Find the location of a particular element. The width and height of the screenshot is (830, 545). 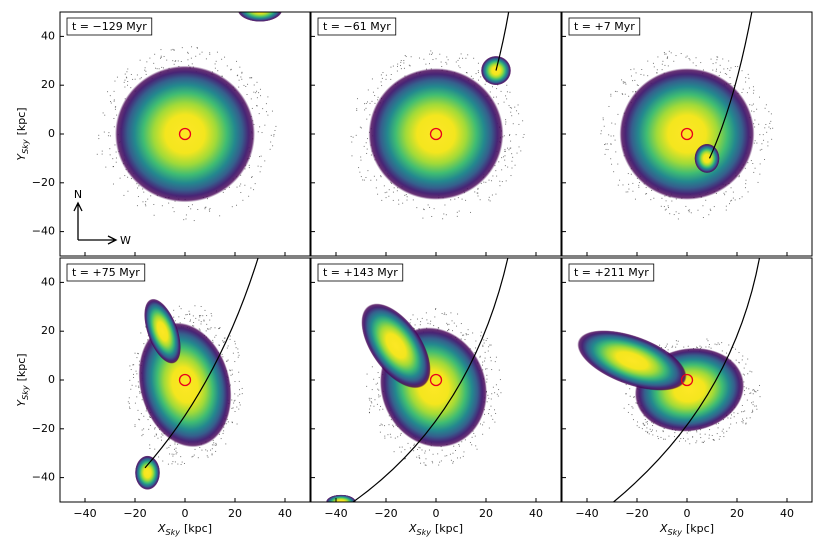

y-tick-label: −20 is located at coordinates (43, 428).